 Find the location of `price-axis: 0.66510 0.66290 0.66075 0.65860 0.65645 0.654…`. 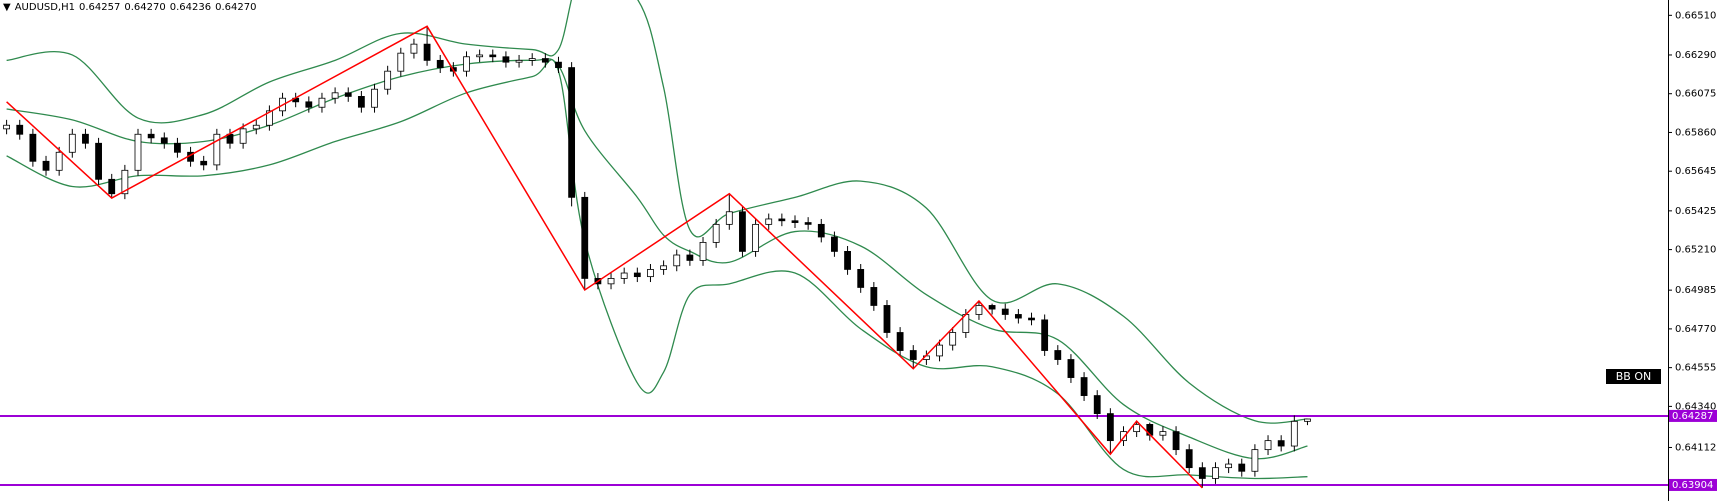

price-axis: 0.66510 0.66290 0.66075 0.65860 0.65645 0.654… is located at coordinates (1692, 250).